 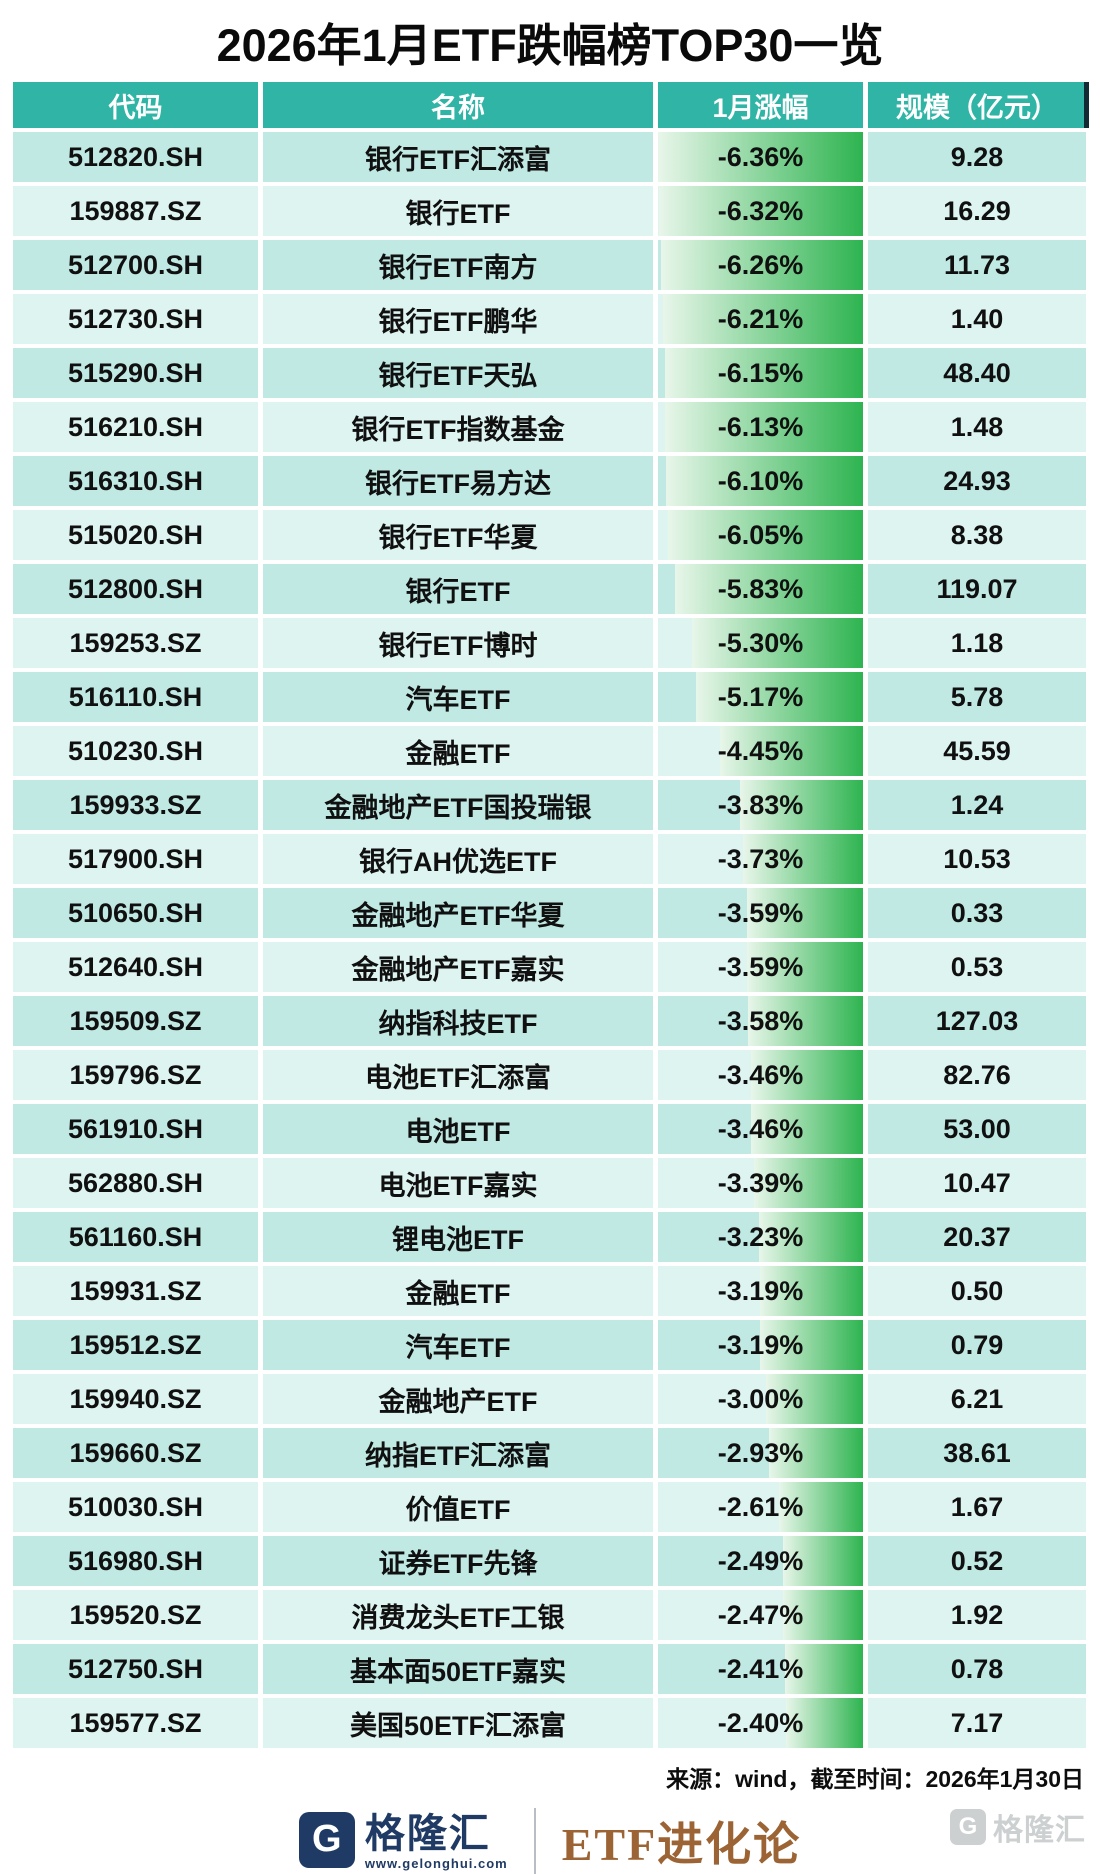 I want to click on cell-change: -6.26%, so click(x=760, y=265).